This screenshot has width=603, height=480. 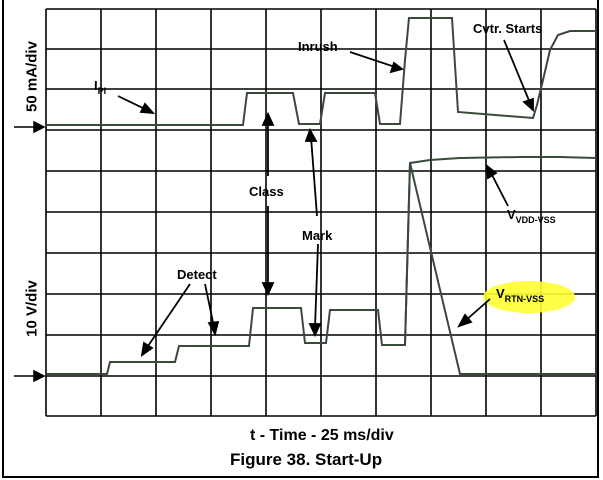 I want to click on label-ipi: IPI, so click(x=100, y=87).